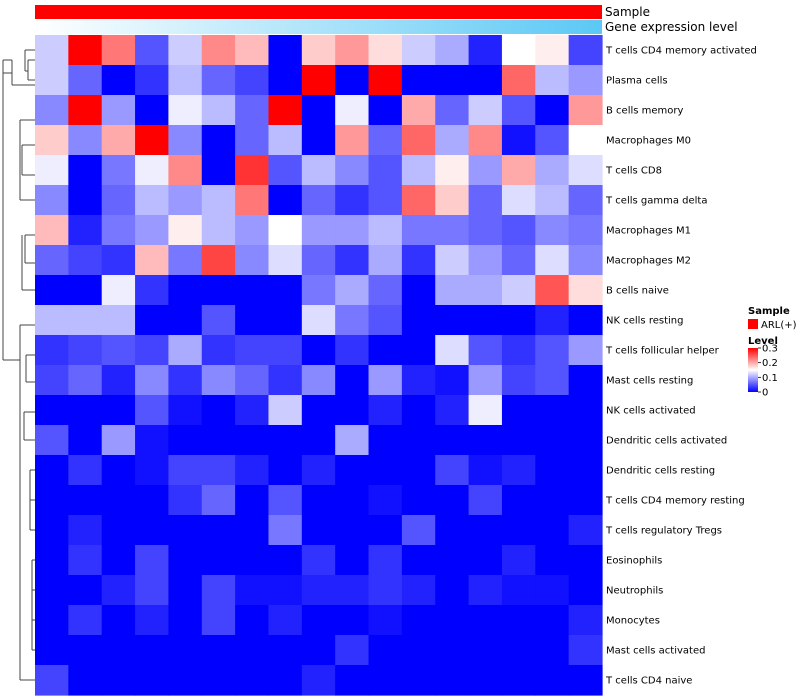  Describe the element at coordinates (633, 621) in the screenshot. I see `row-label: Monocytes` at that location.